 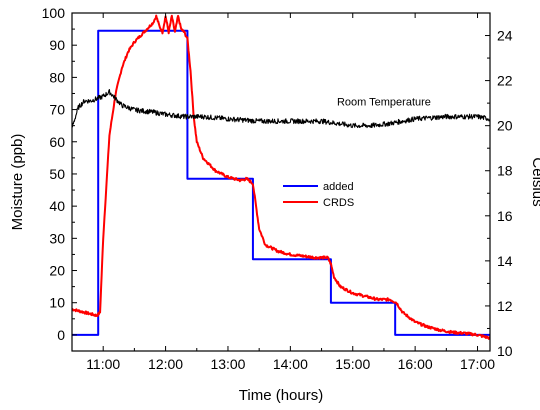 What do you see at coordinates (57, 110) in the screenshot?
I see `y-left-tick-label: 70` at bounding box center [57, 110].